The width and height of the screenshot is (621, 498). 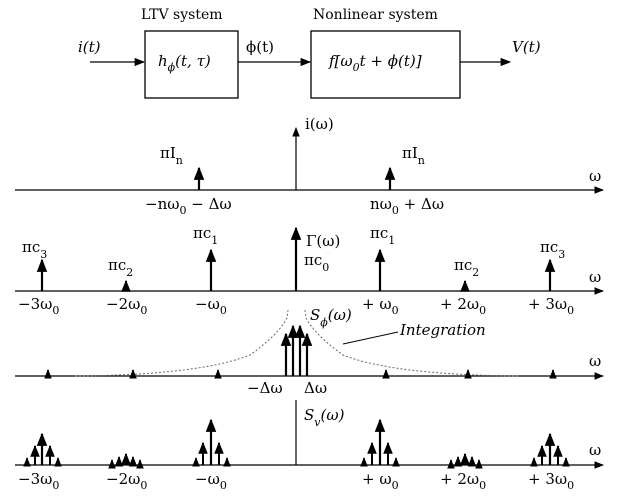 I want to click on panel3-annotation-leader, so click(x=370, y=338).